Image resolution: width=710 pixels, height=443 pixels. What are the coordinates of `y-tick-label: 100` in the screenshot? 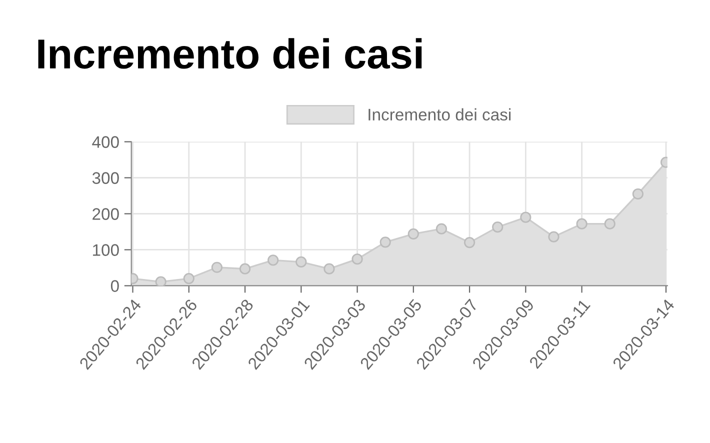 It's located at (106, 250).